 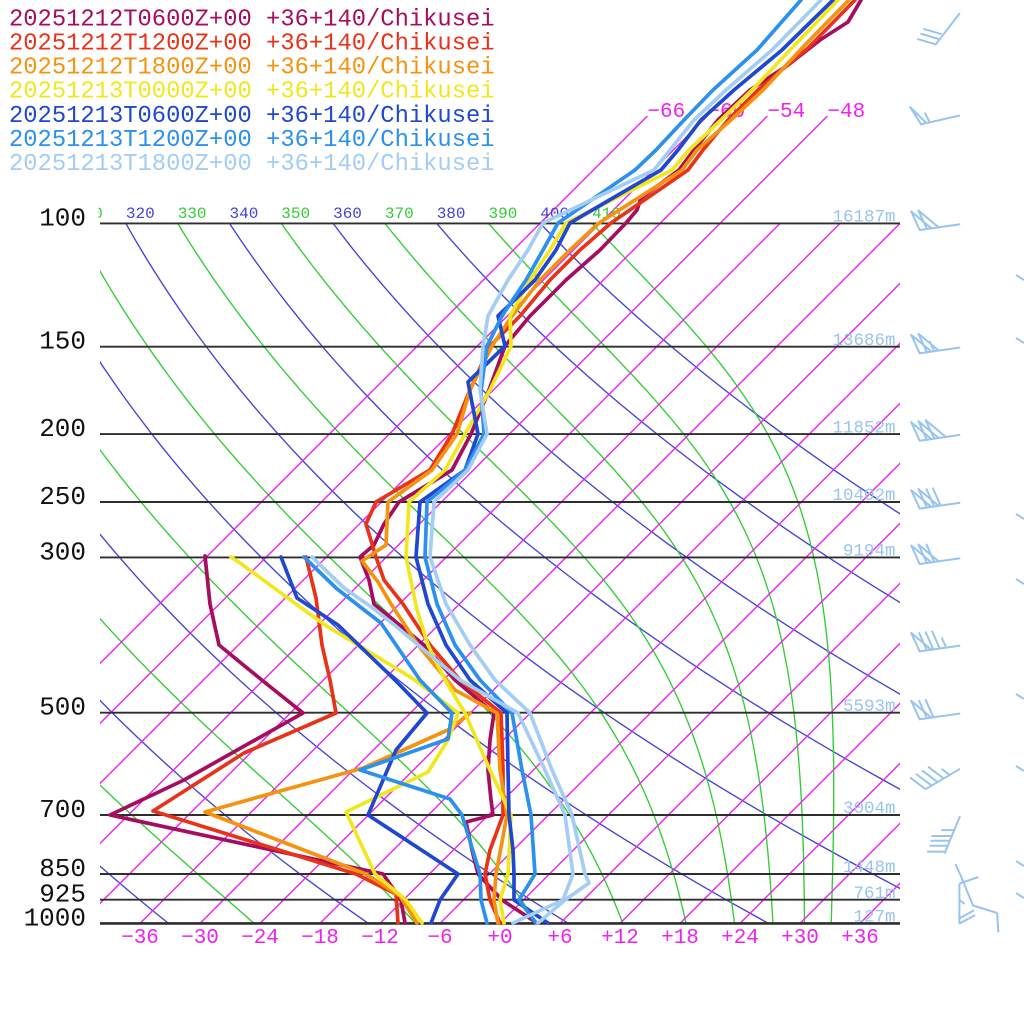 I want to click on svg-text: 330, so click(x=192, y=214).